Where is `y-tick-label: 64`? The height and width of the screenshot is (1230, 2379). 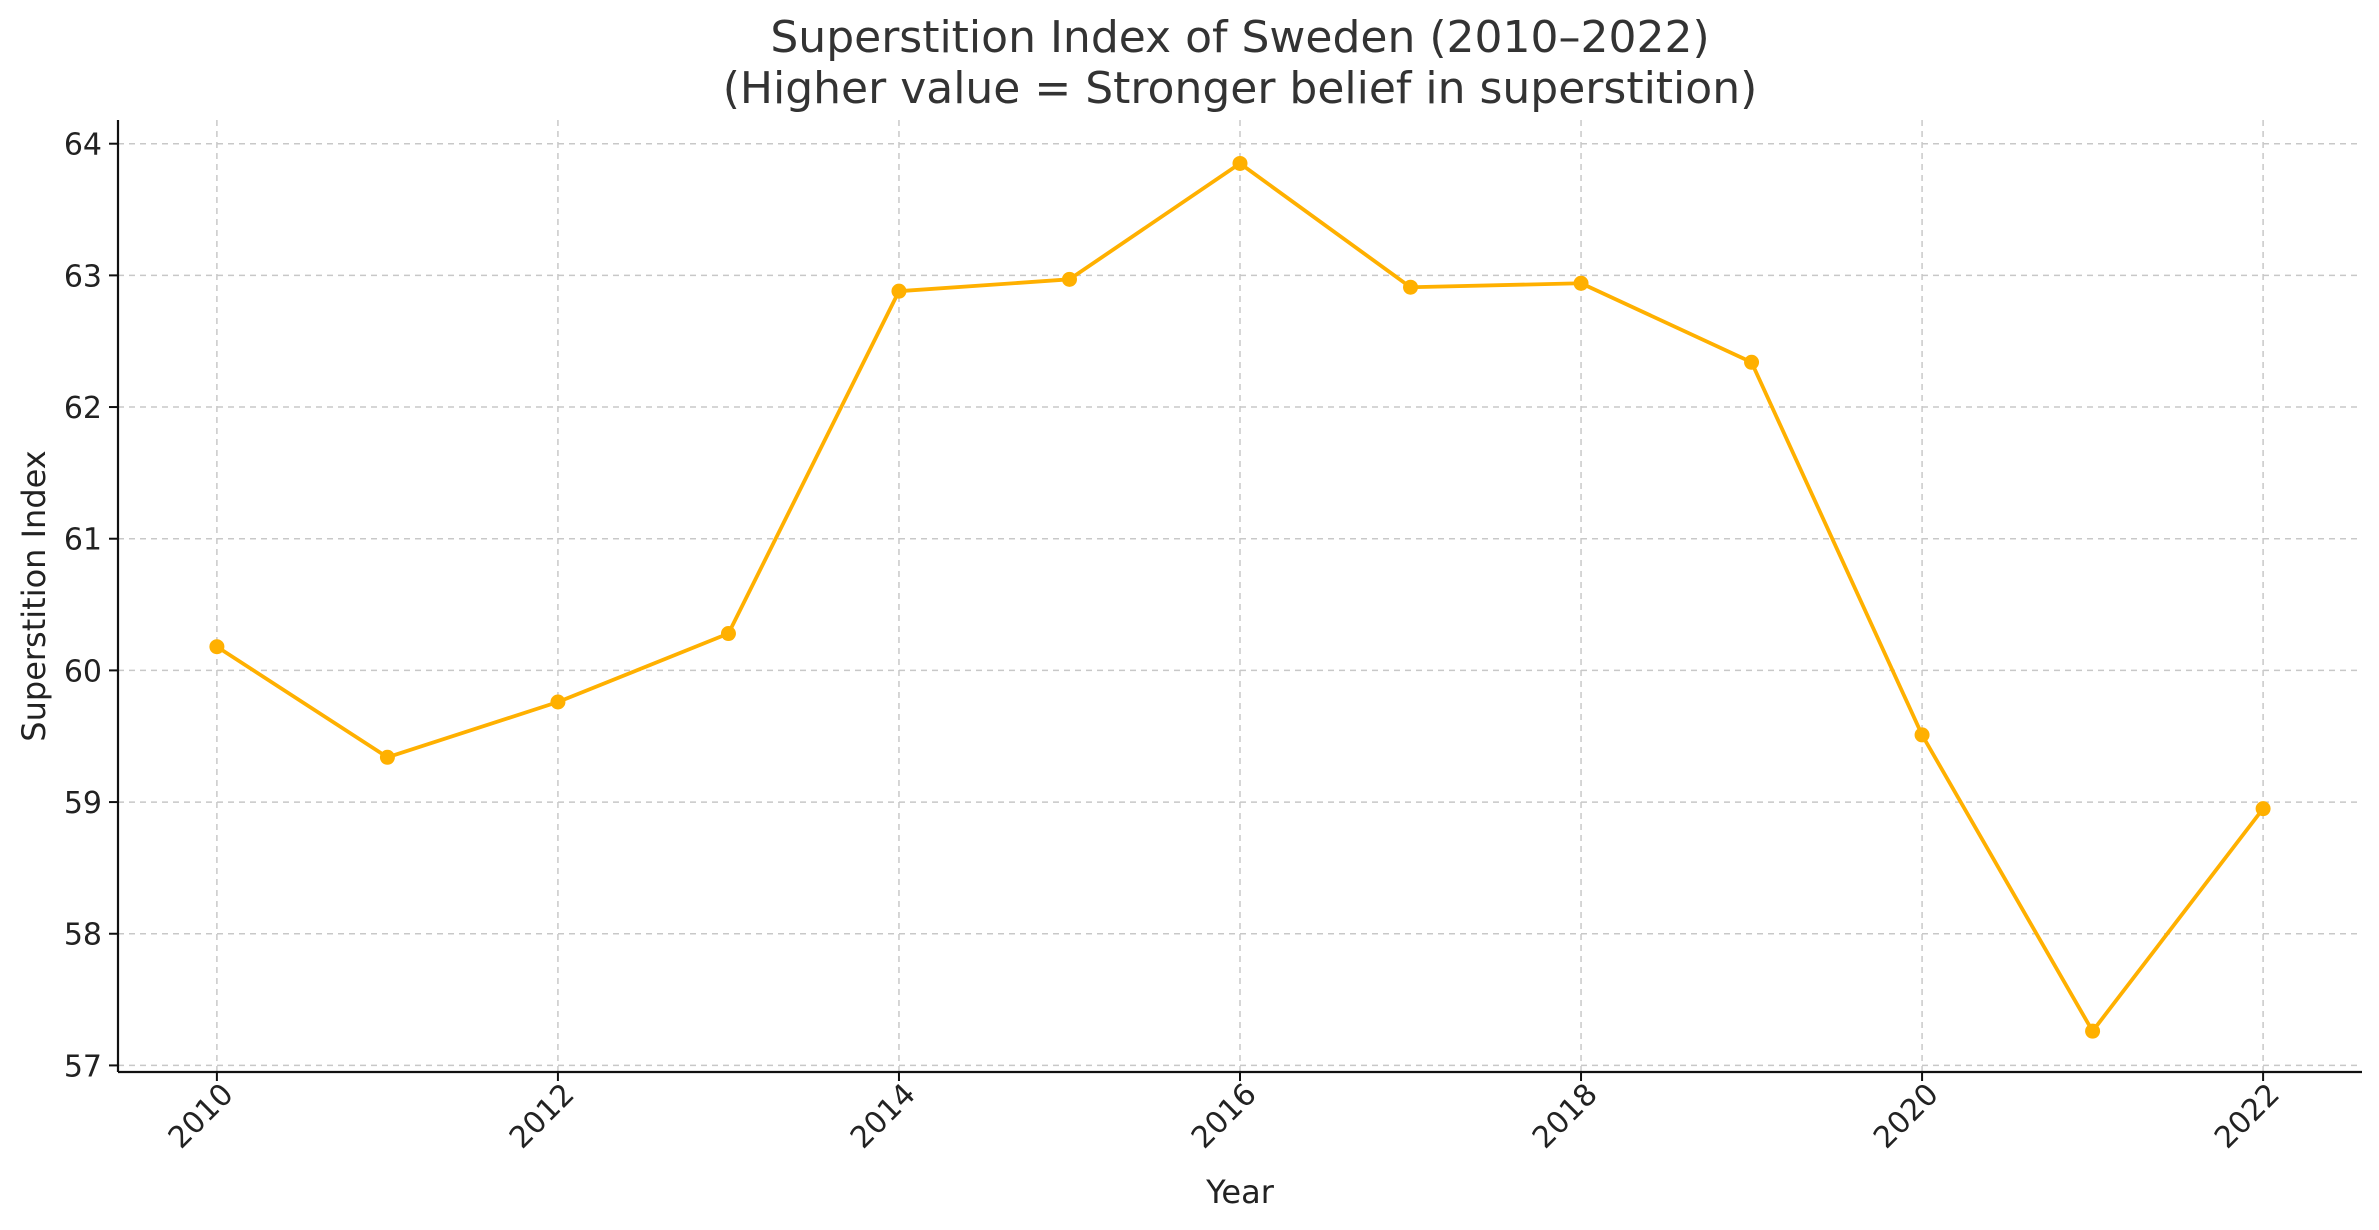
y-tick-label: 64 is located at coordinates (83, 145).